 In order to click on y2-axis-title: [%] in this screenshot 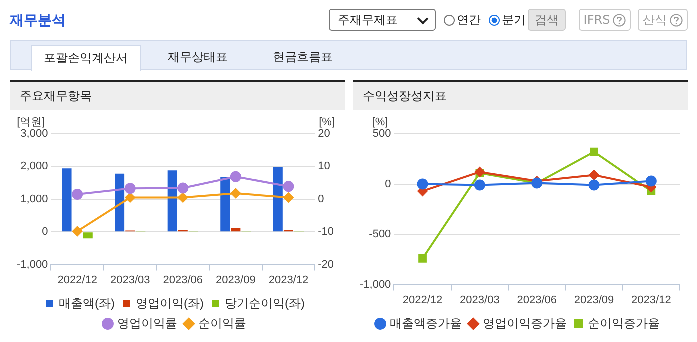, I will do `click(327, 122)`.